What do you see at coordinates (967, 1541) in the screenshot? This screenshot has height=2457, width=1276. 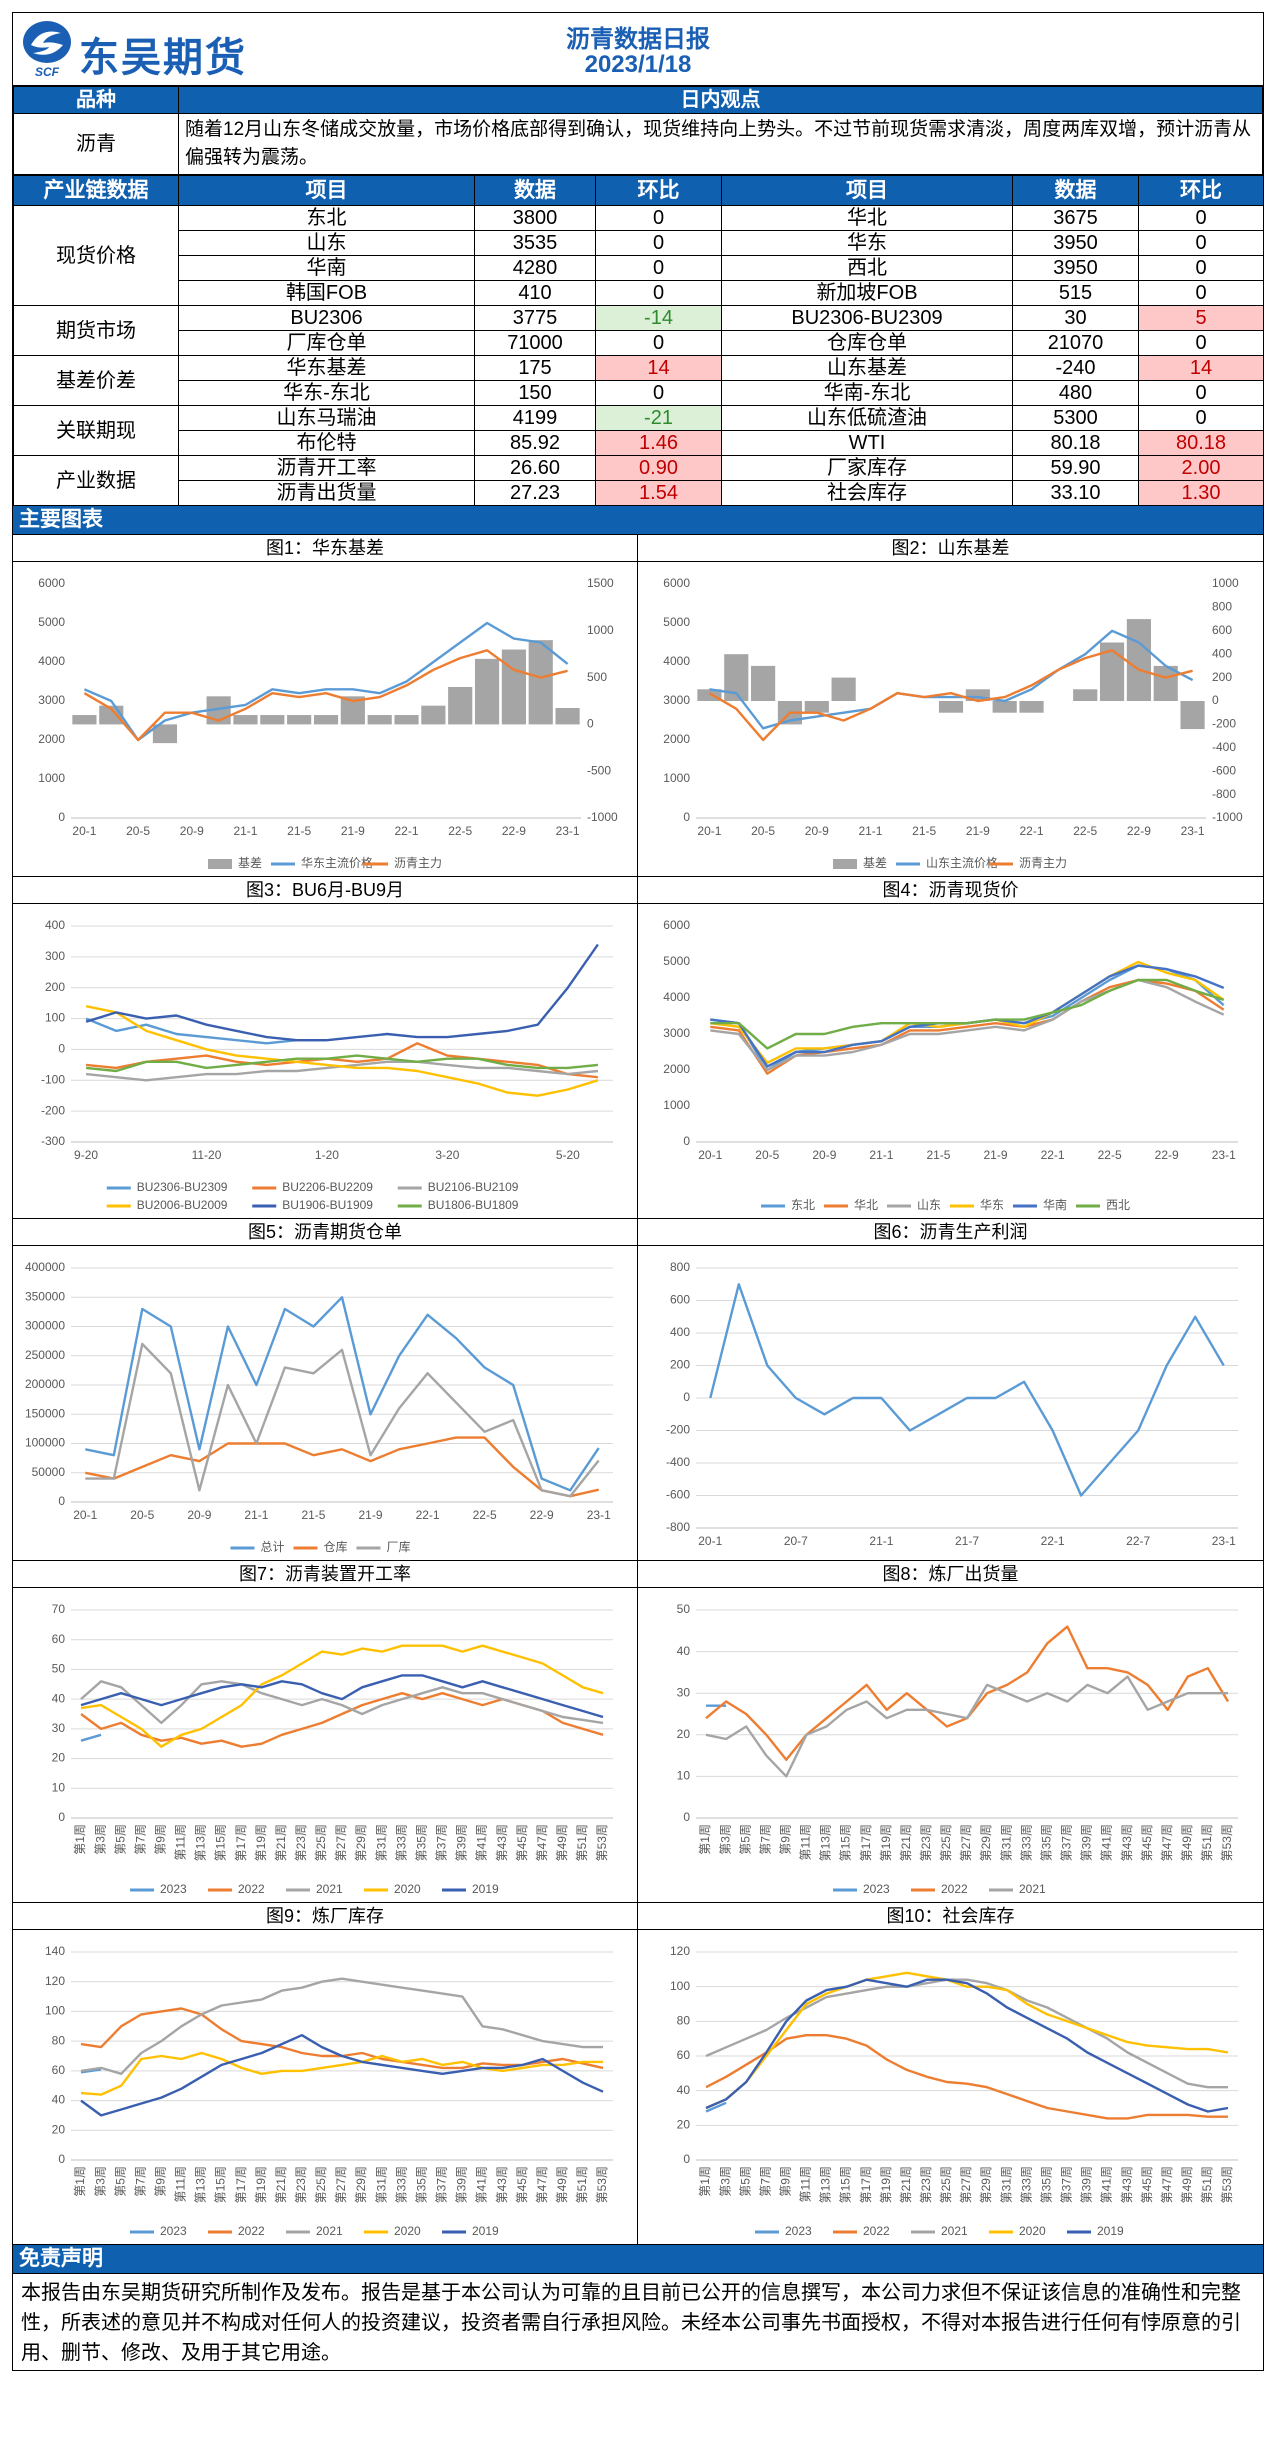 I see `x-tick-label: 21-7` at bounding box center [967, 1541].